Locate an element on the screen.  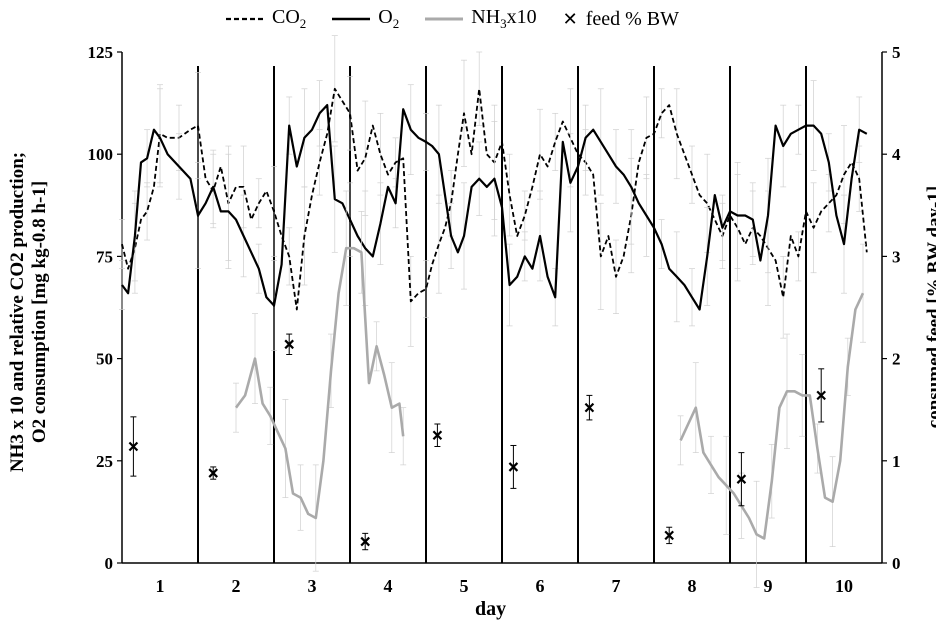
day-label: 4 is located at coordinates (388, 586).